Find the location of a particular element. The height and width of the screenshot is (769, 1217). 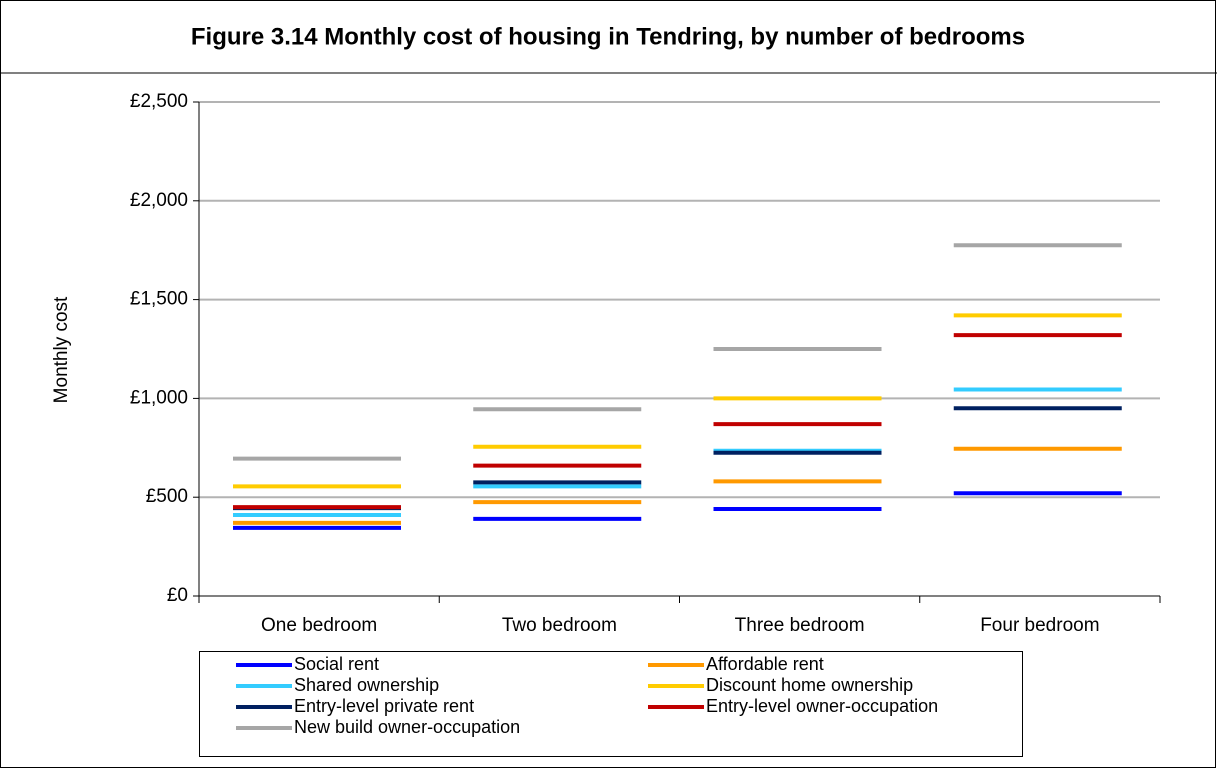

legend-label: Shared ownership is located at coordinates (366, 685).